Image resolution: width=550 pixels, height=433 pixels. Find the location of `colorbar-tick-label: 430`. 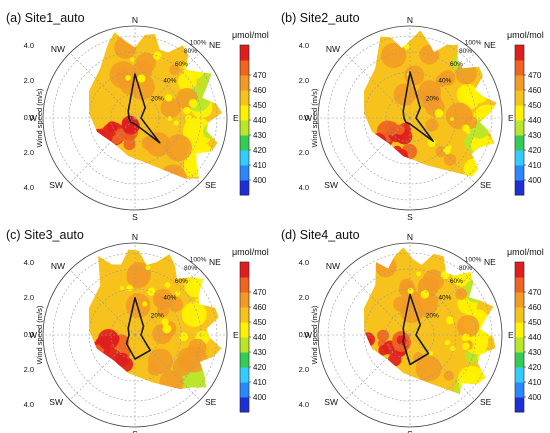

colorbar-tick-label: 430 is located at coordinates (260, 352).